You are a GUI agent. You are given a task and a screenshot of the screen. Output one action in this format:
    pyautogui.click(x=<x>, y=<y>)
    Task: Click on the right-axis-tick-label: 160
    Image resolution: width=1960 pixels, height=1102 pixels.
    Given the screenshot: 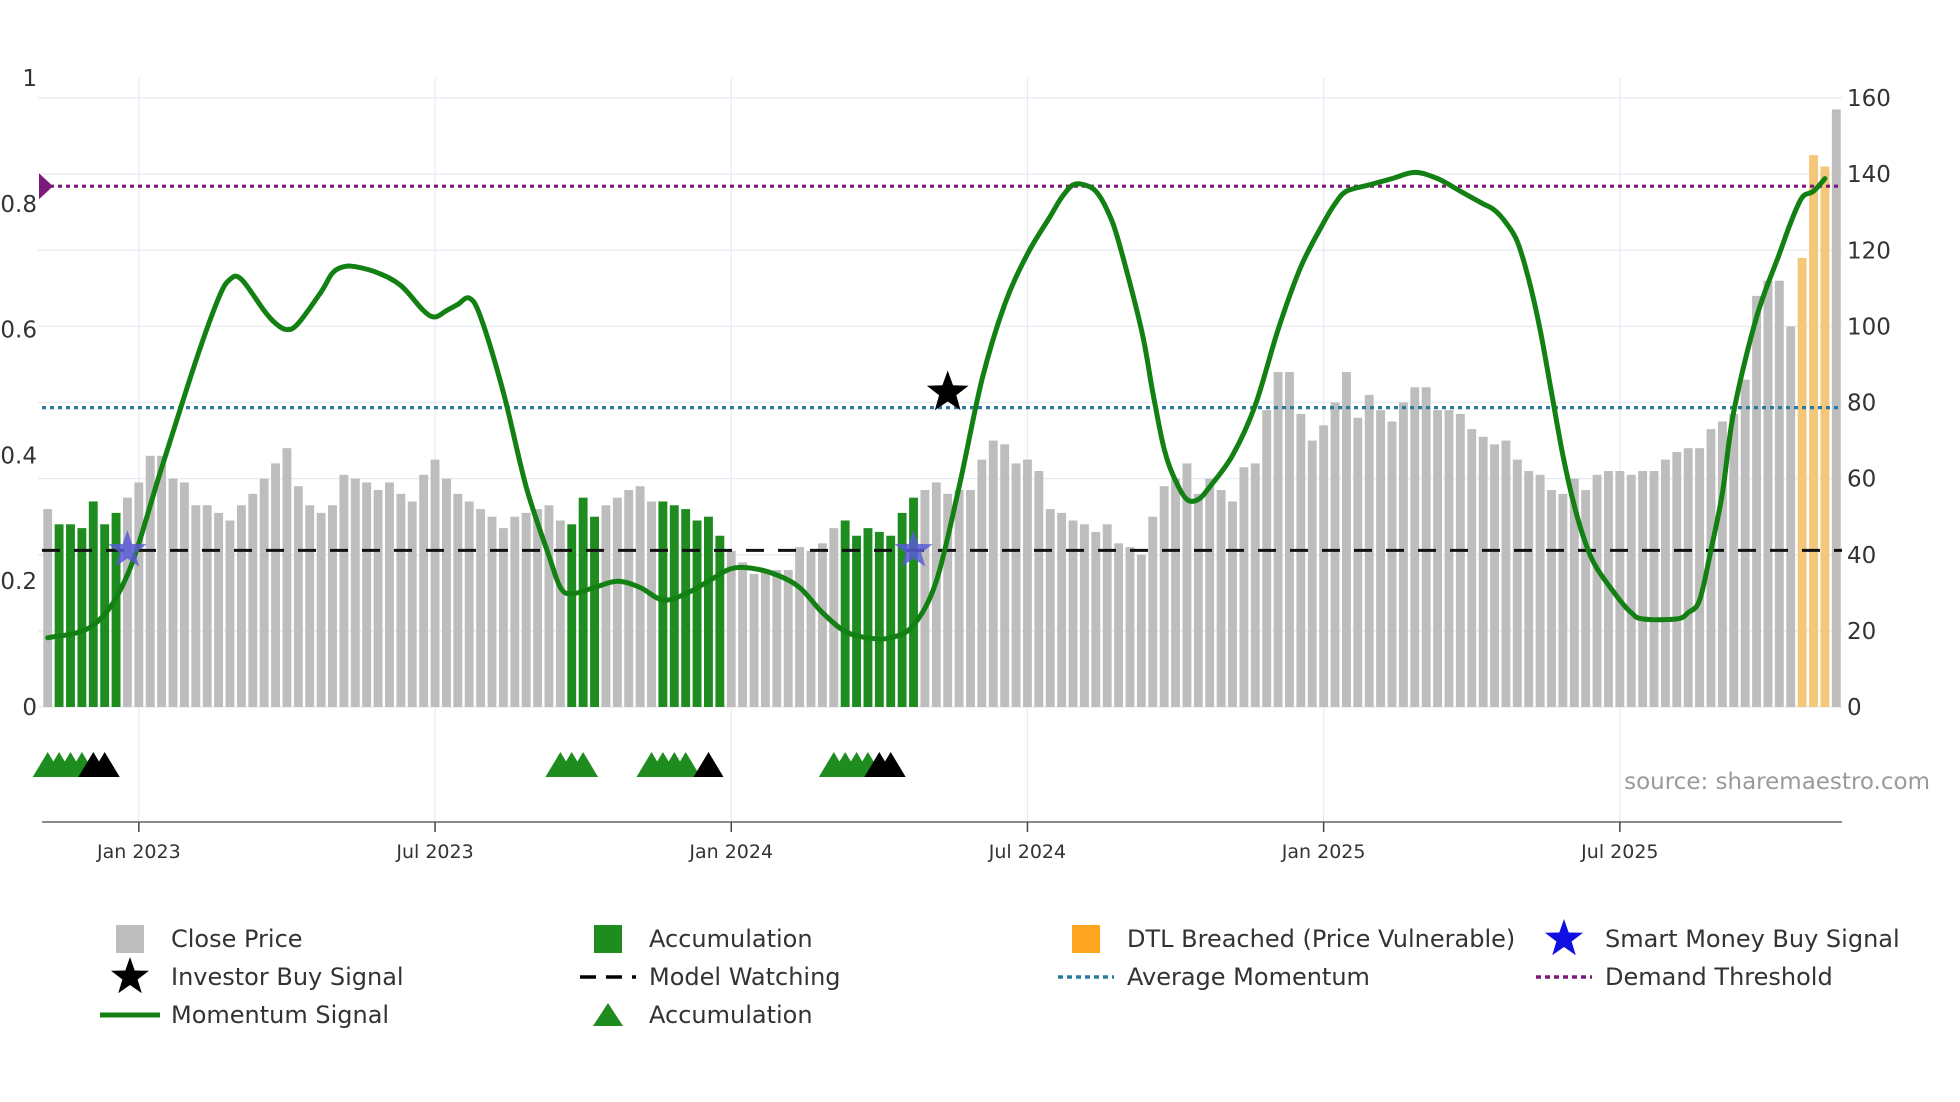 What is the action you would take?
    pyautogui.click(x=1869, y=99)
    